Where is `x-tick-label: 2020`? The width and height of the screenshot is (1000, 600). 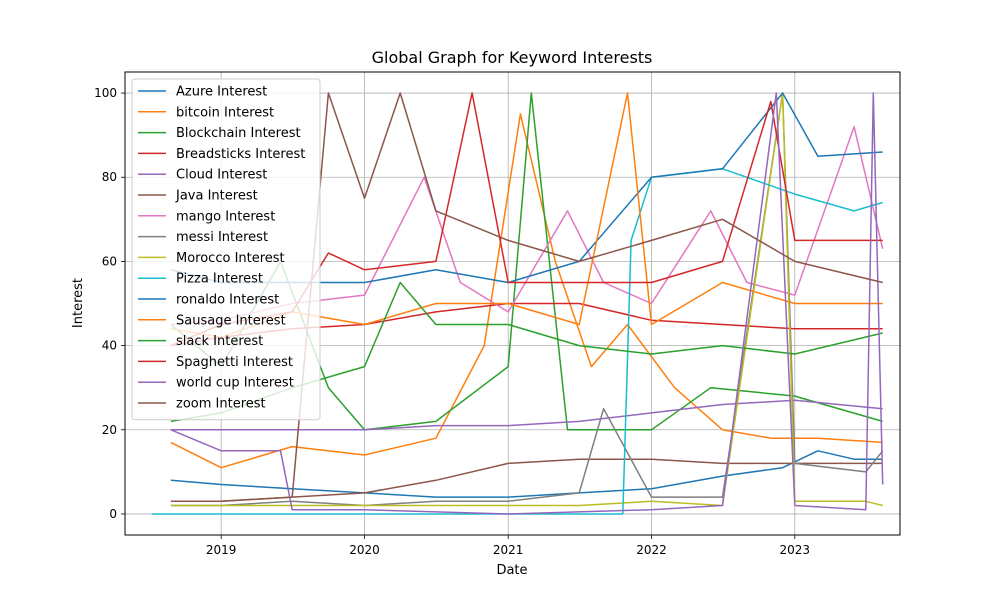
x-tick-label: 2020 is located at coordinates (364, 550).